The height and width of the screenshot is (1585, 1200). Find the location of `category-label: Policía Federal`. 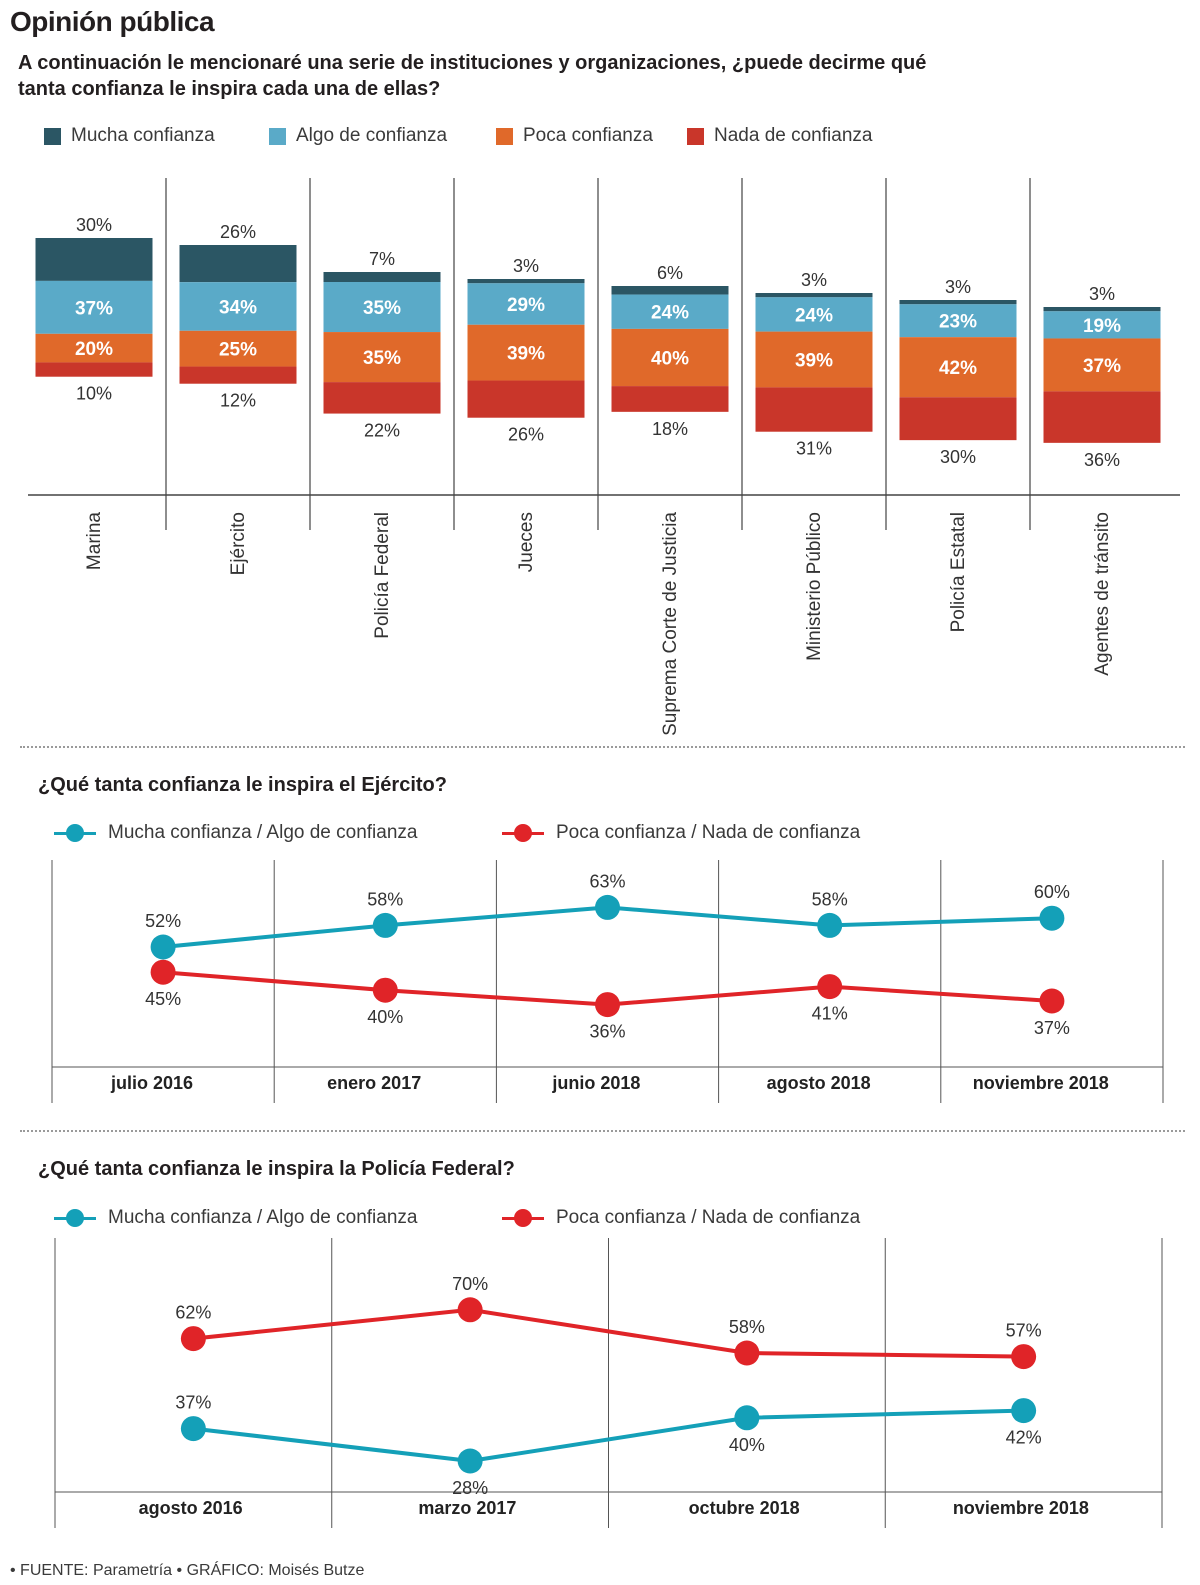

category-label: Policía Federal is located at coordinates (382, 575).